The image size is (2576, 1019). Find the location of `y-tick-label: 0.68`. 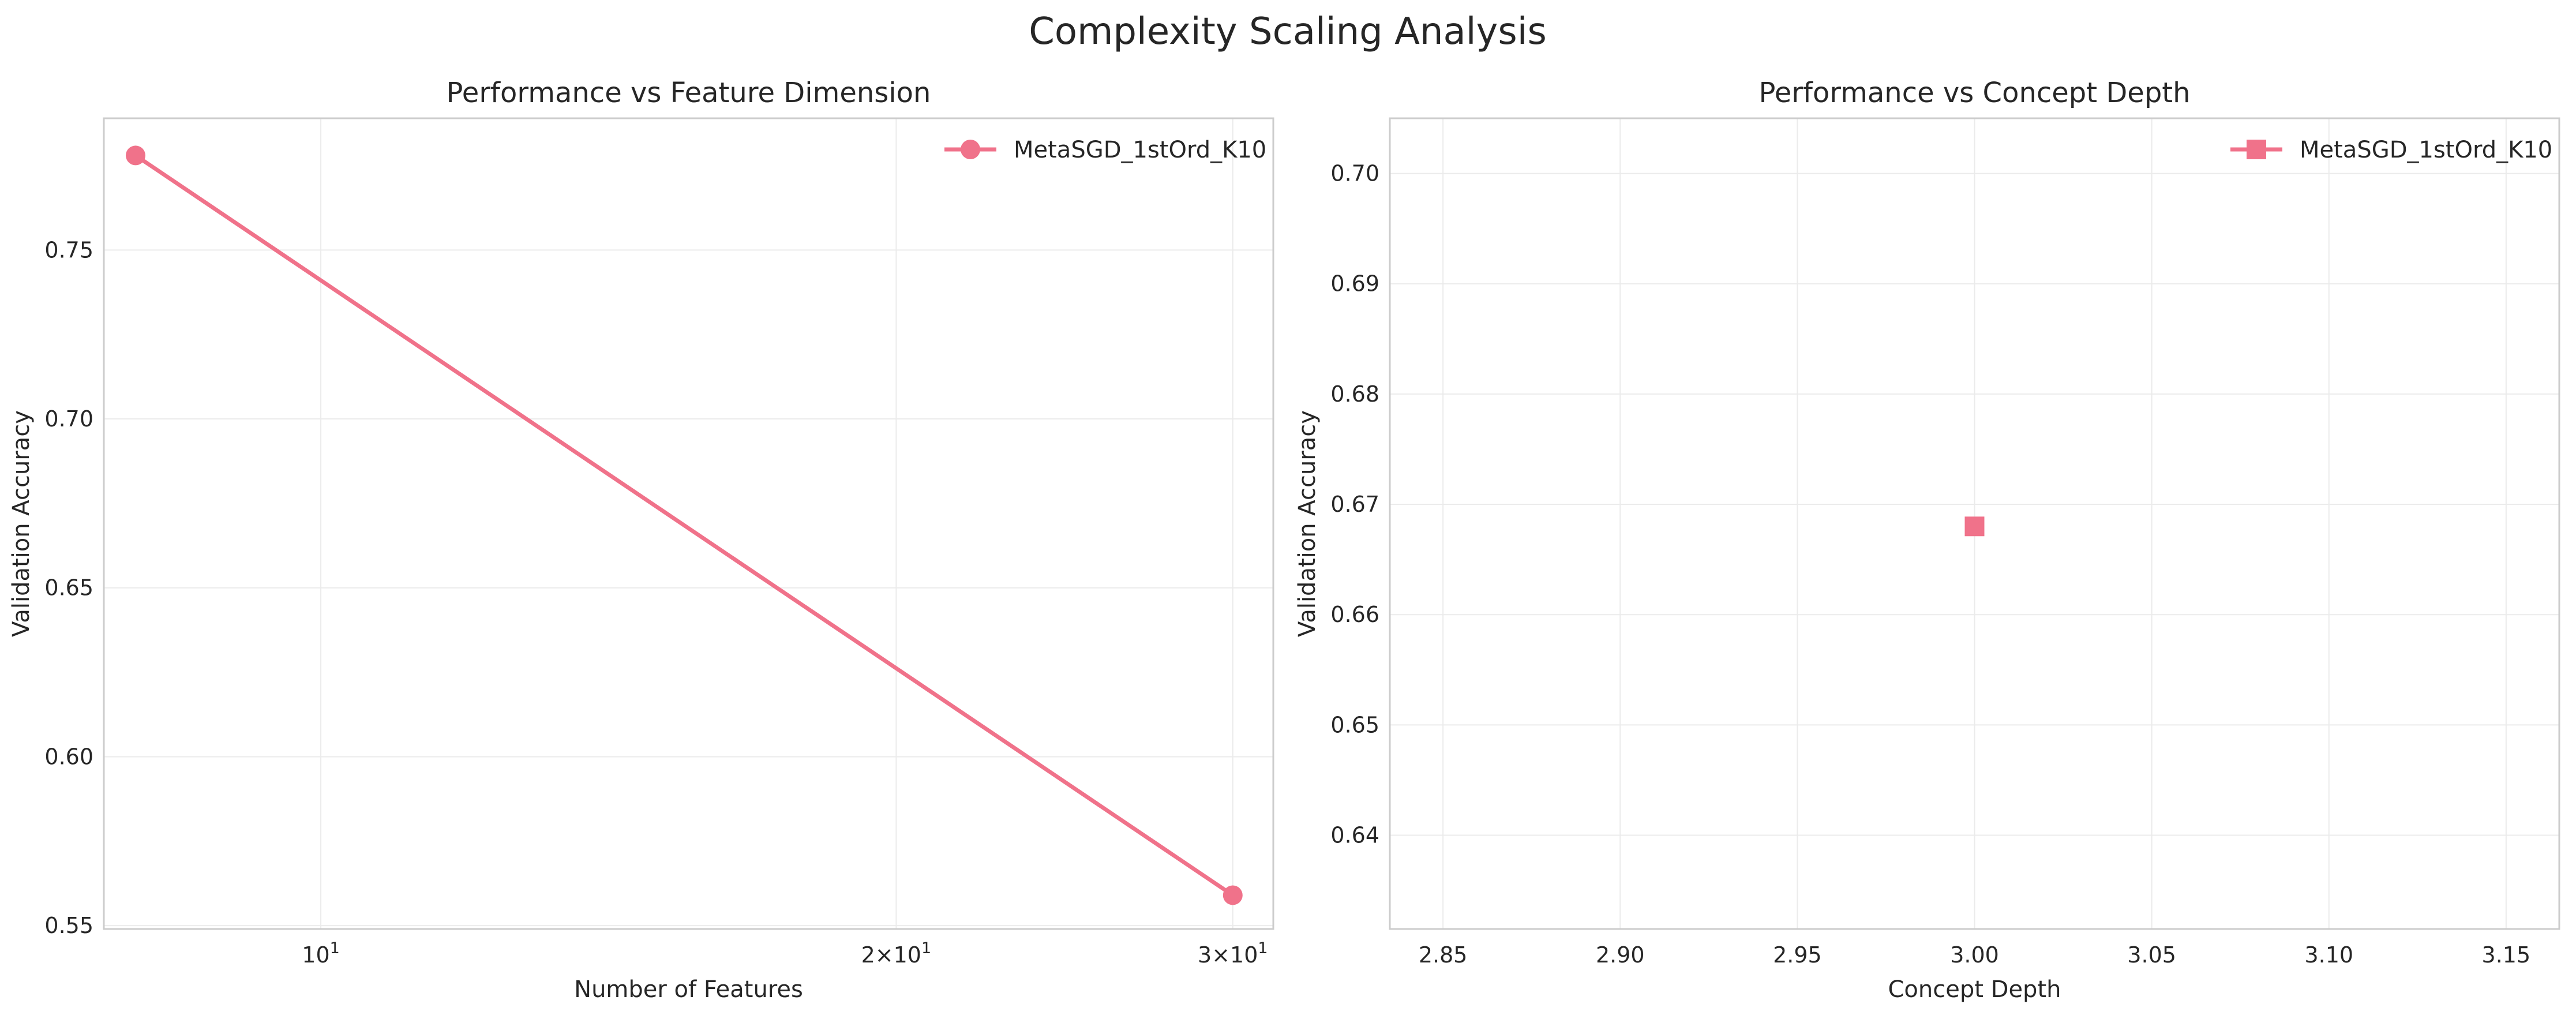

y-tick-label: 0.68 is located at coordinates (1354, 394).